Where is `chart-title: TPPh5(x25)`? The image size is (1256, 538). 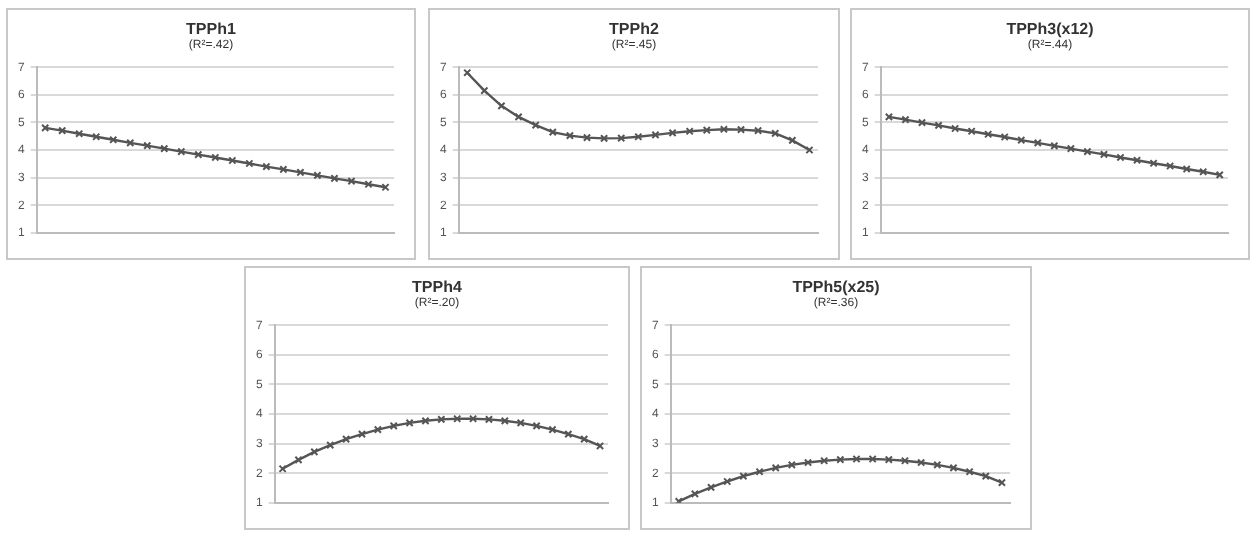
chart-title: TPPh5(x25) is located at coordinates (836, 287).